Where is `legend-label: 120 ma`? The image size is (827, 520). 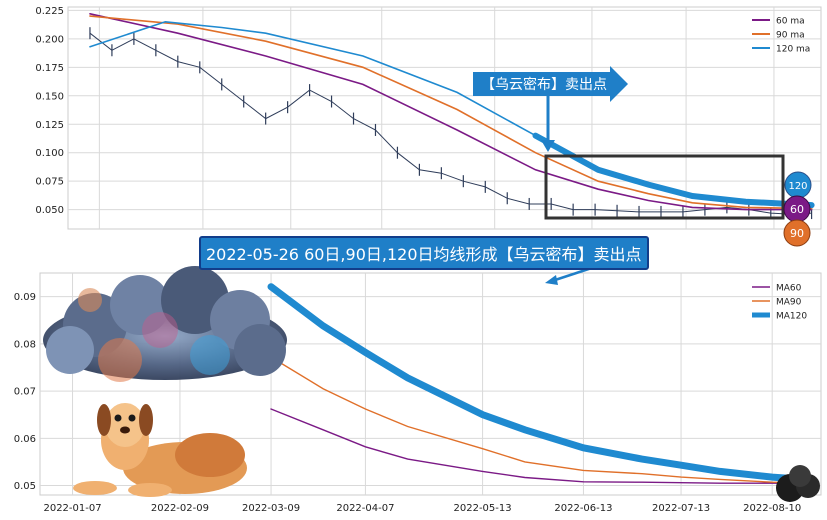 legend-label: 120 ma is located at coordinates (793, 50).